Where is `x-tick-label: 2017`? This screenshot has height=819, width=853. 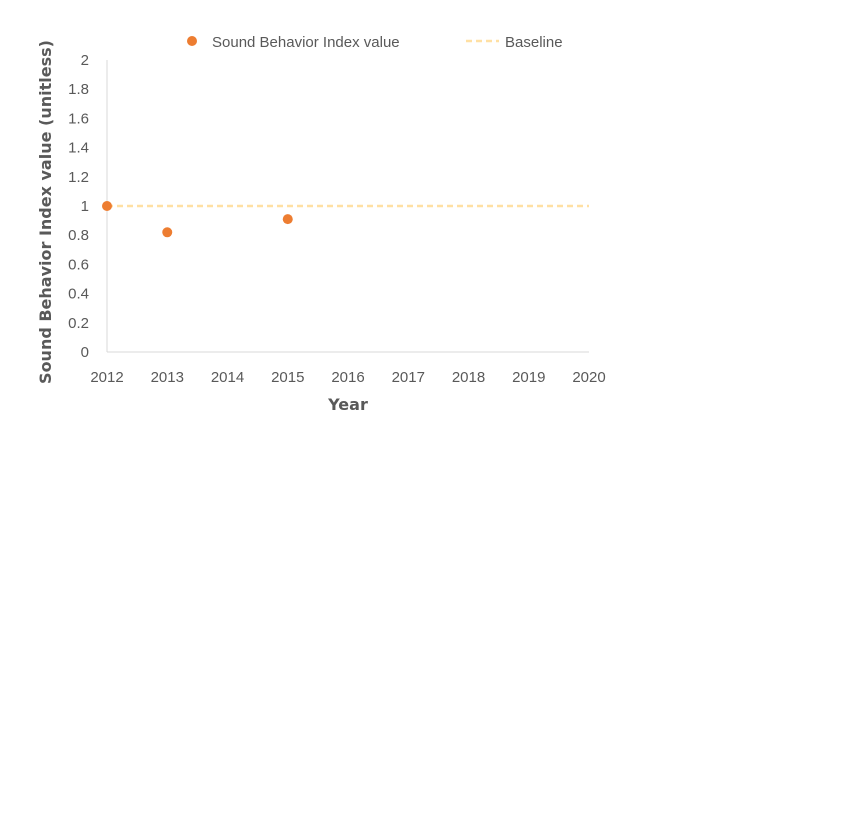
x-tick-label: 2017 is located at coordinates (408, 377).